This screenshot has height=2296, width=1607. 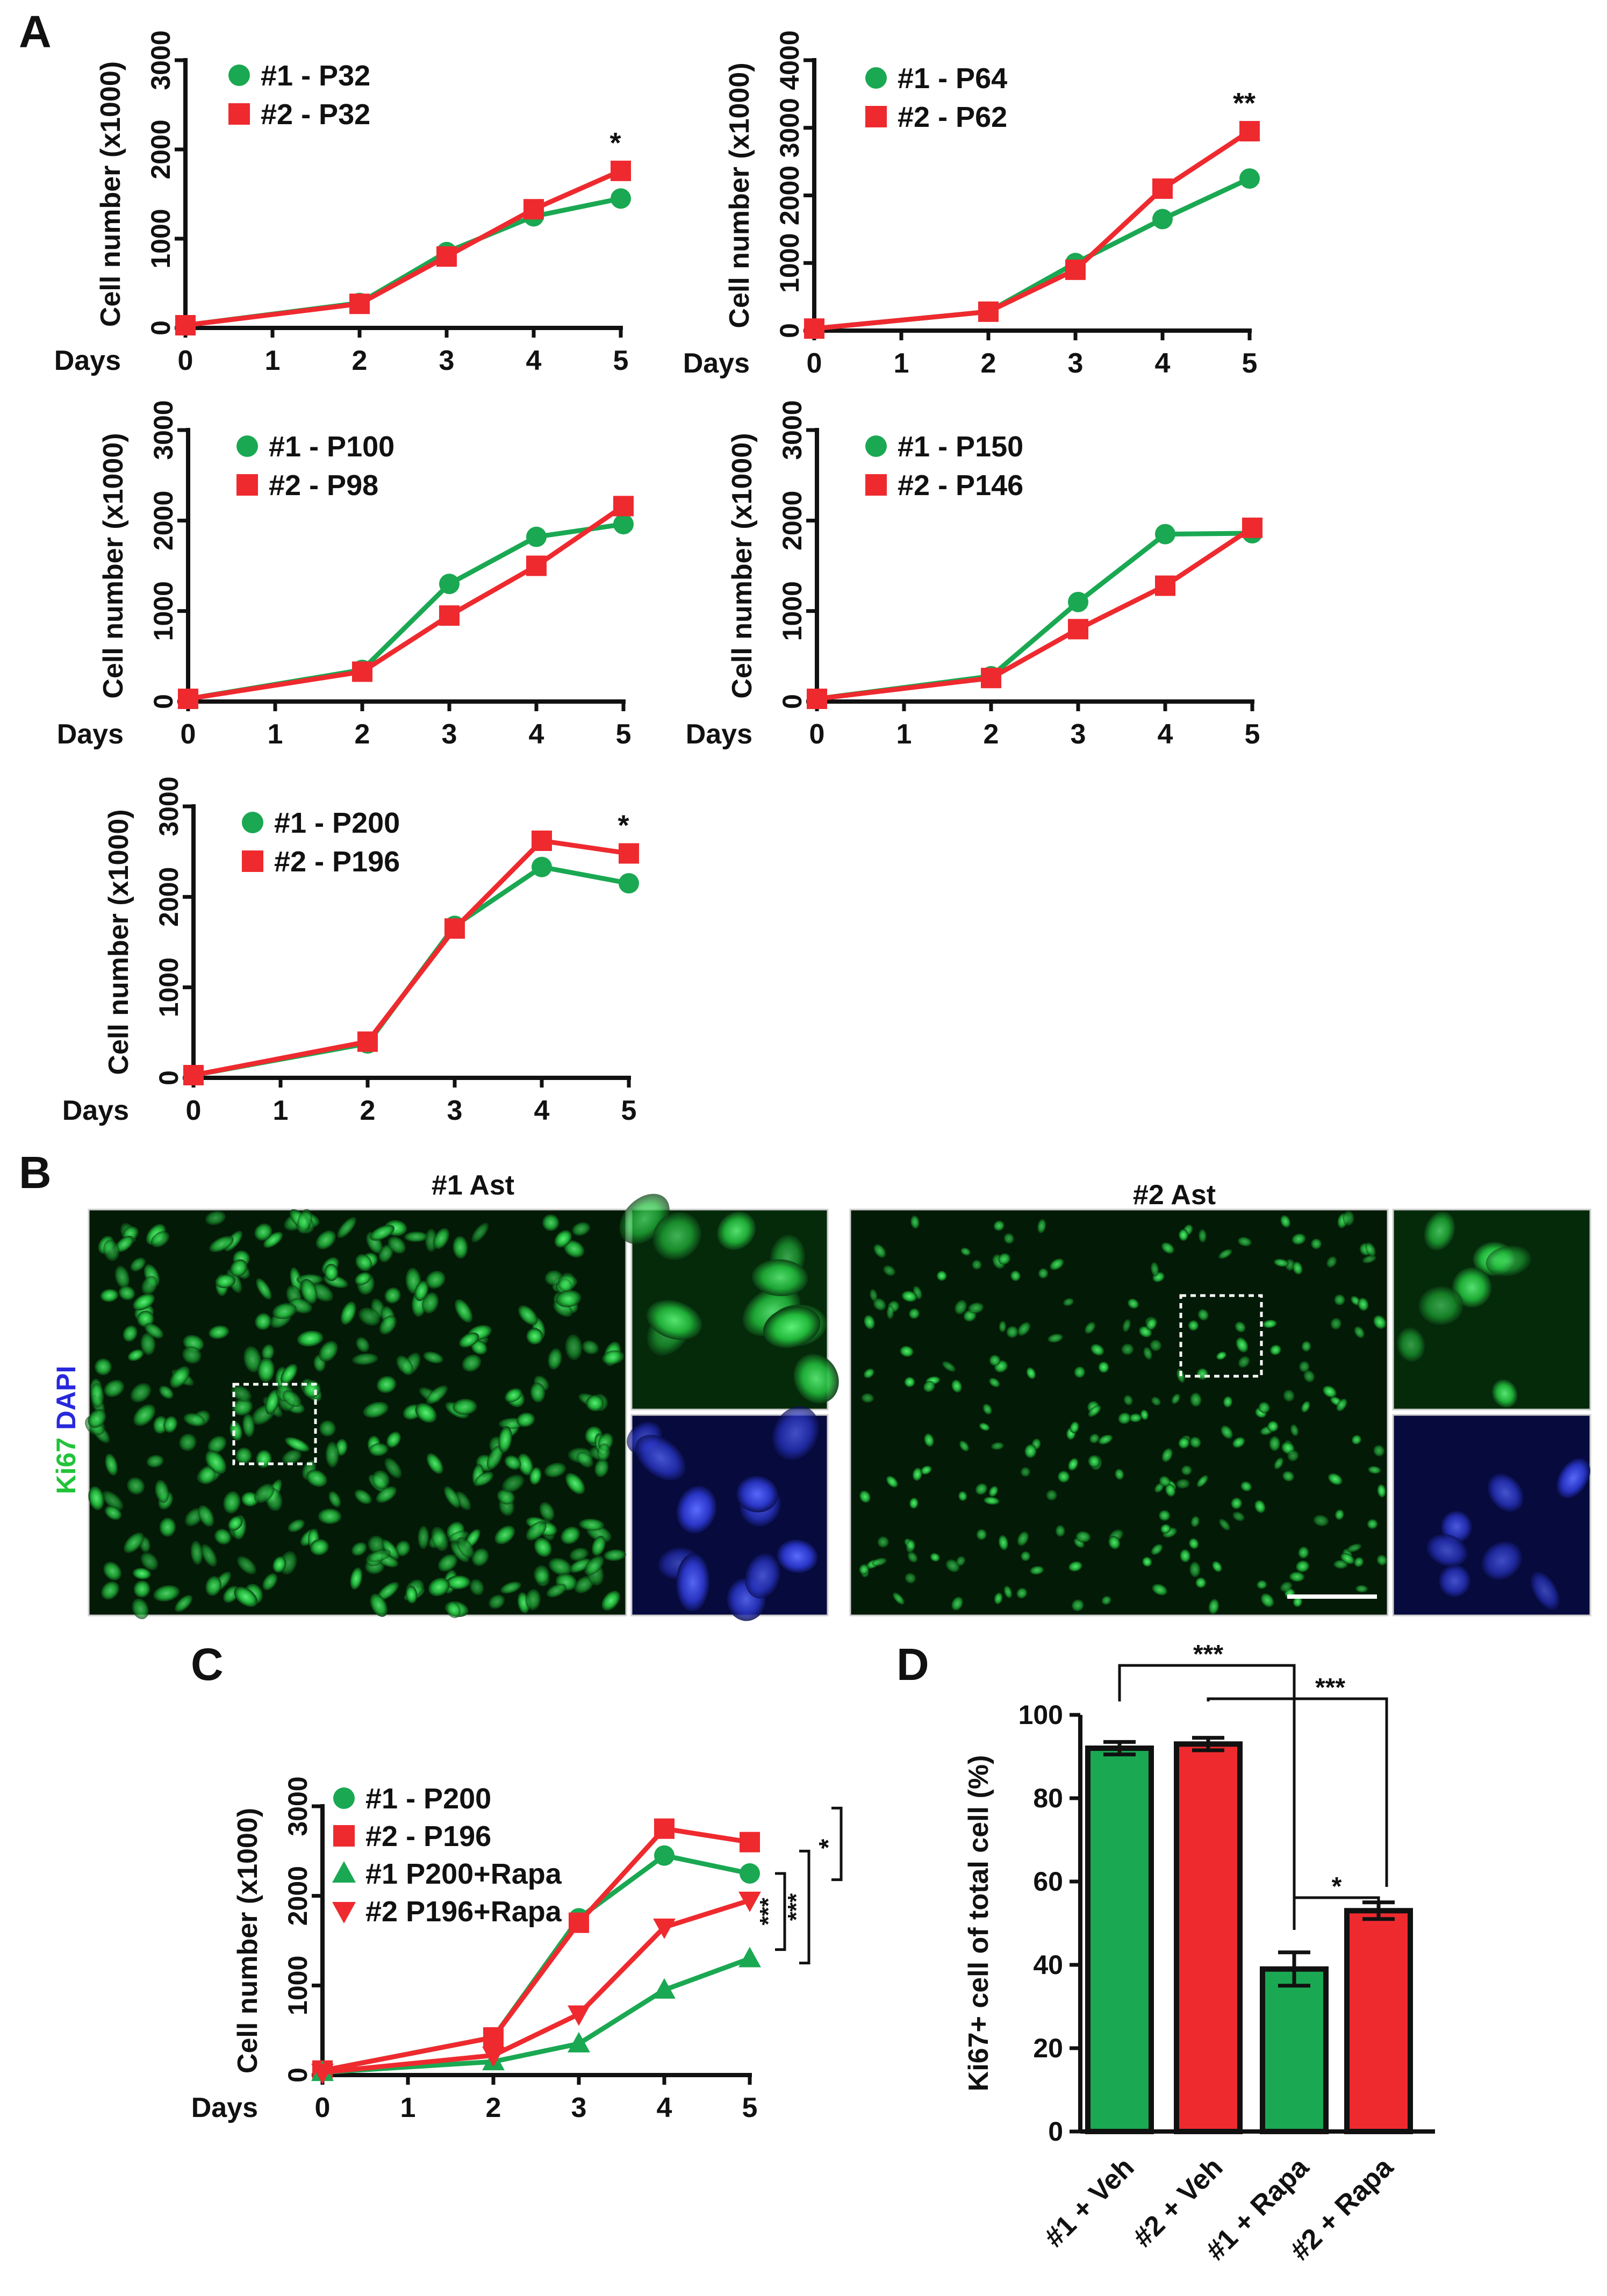 What do you see at coordinates (789, 60) in the screenshot?
I see `y-tick-label: 4000` at bounding box center [789, 60].